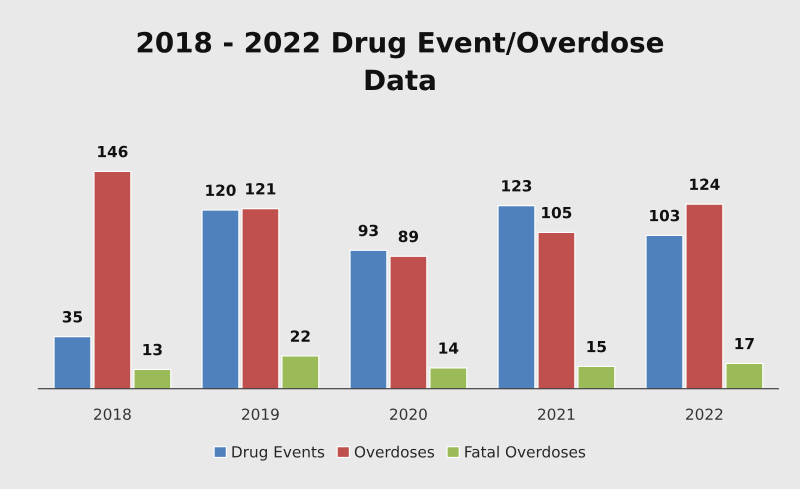 The width and height of the screenshot is (800, 489). What do you see at coordinates (72, 317) in the screenshot?
I see `data-label: 35` at bounding box center [72, 317].